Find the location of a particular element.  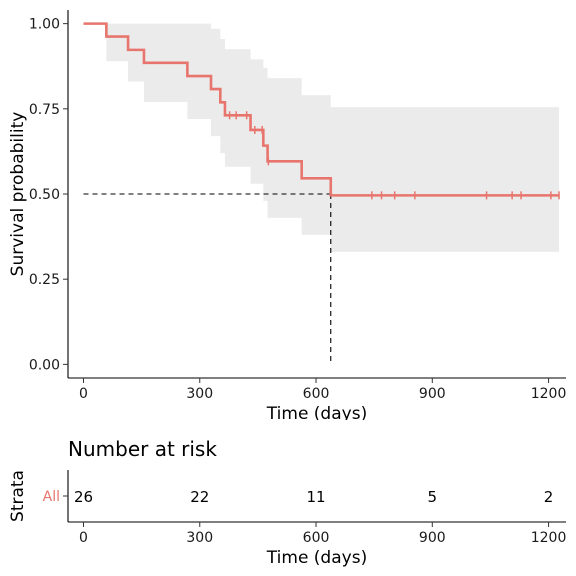

risk-x-axis-ticks: 0 300 600 900 1200 is located at coordinates (322, 534).